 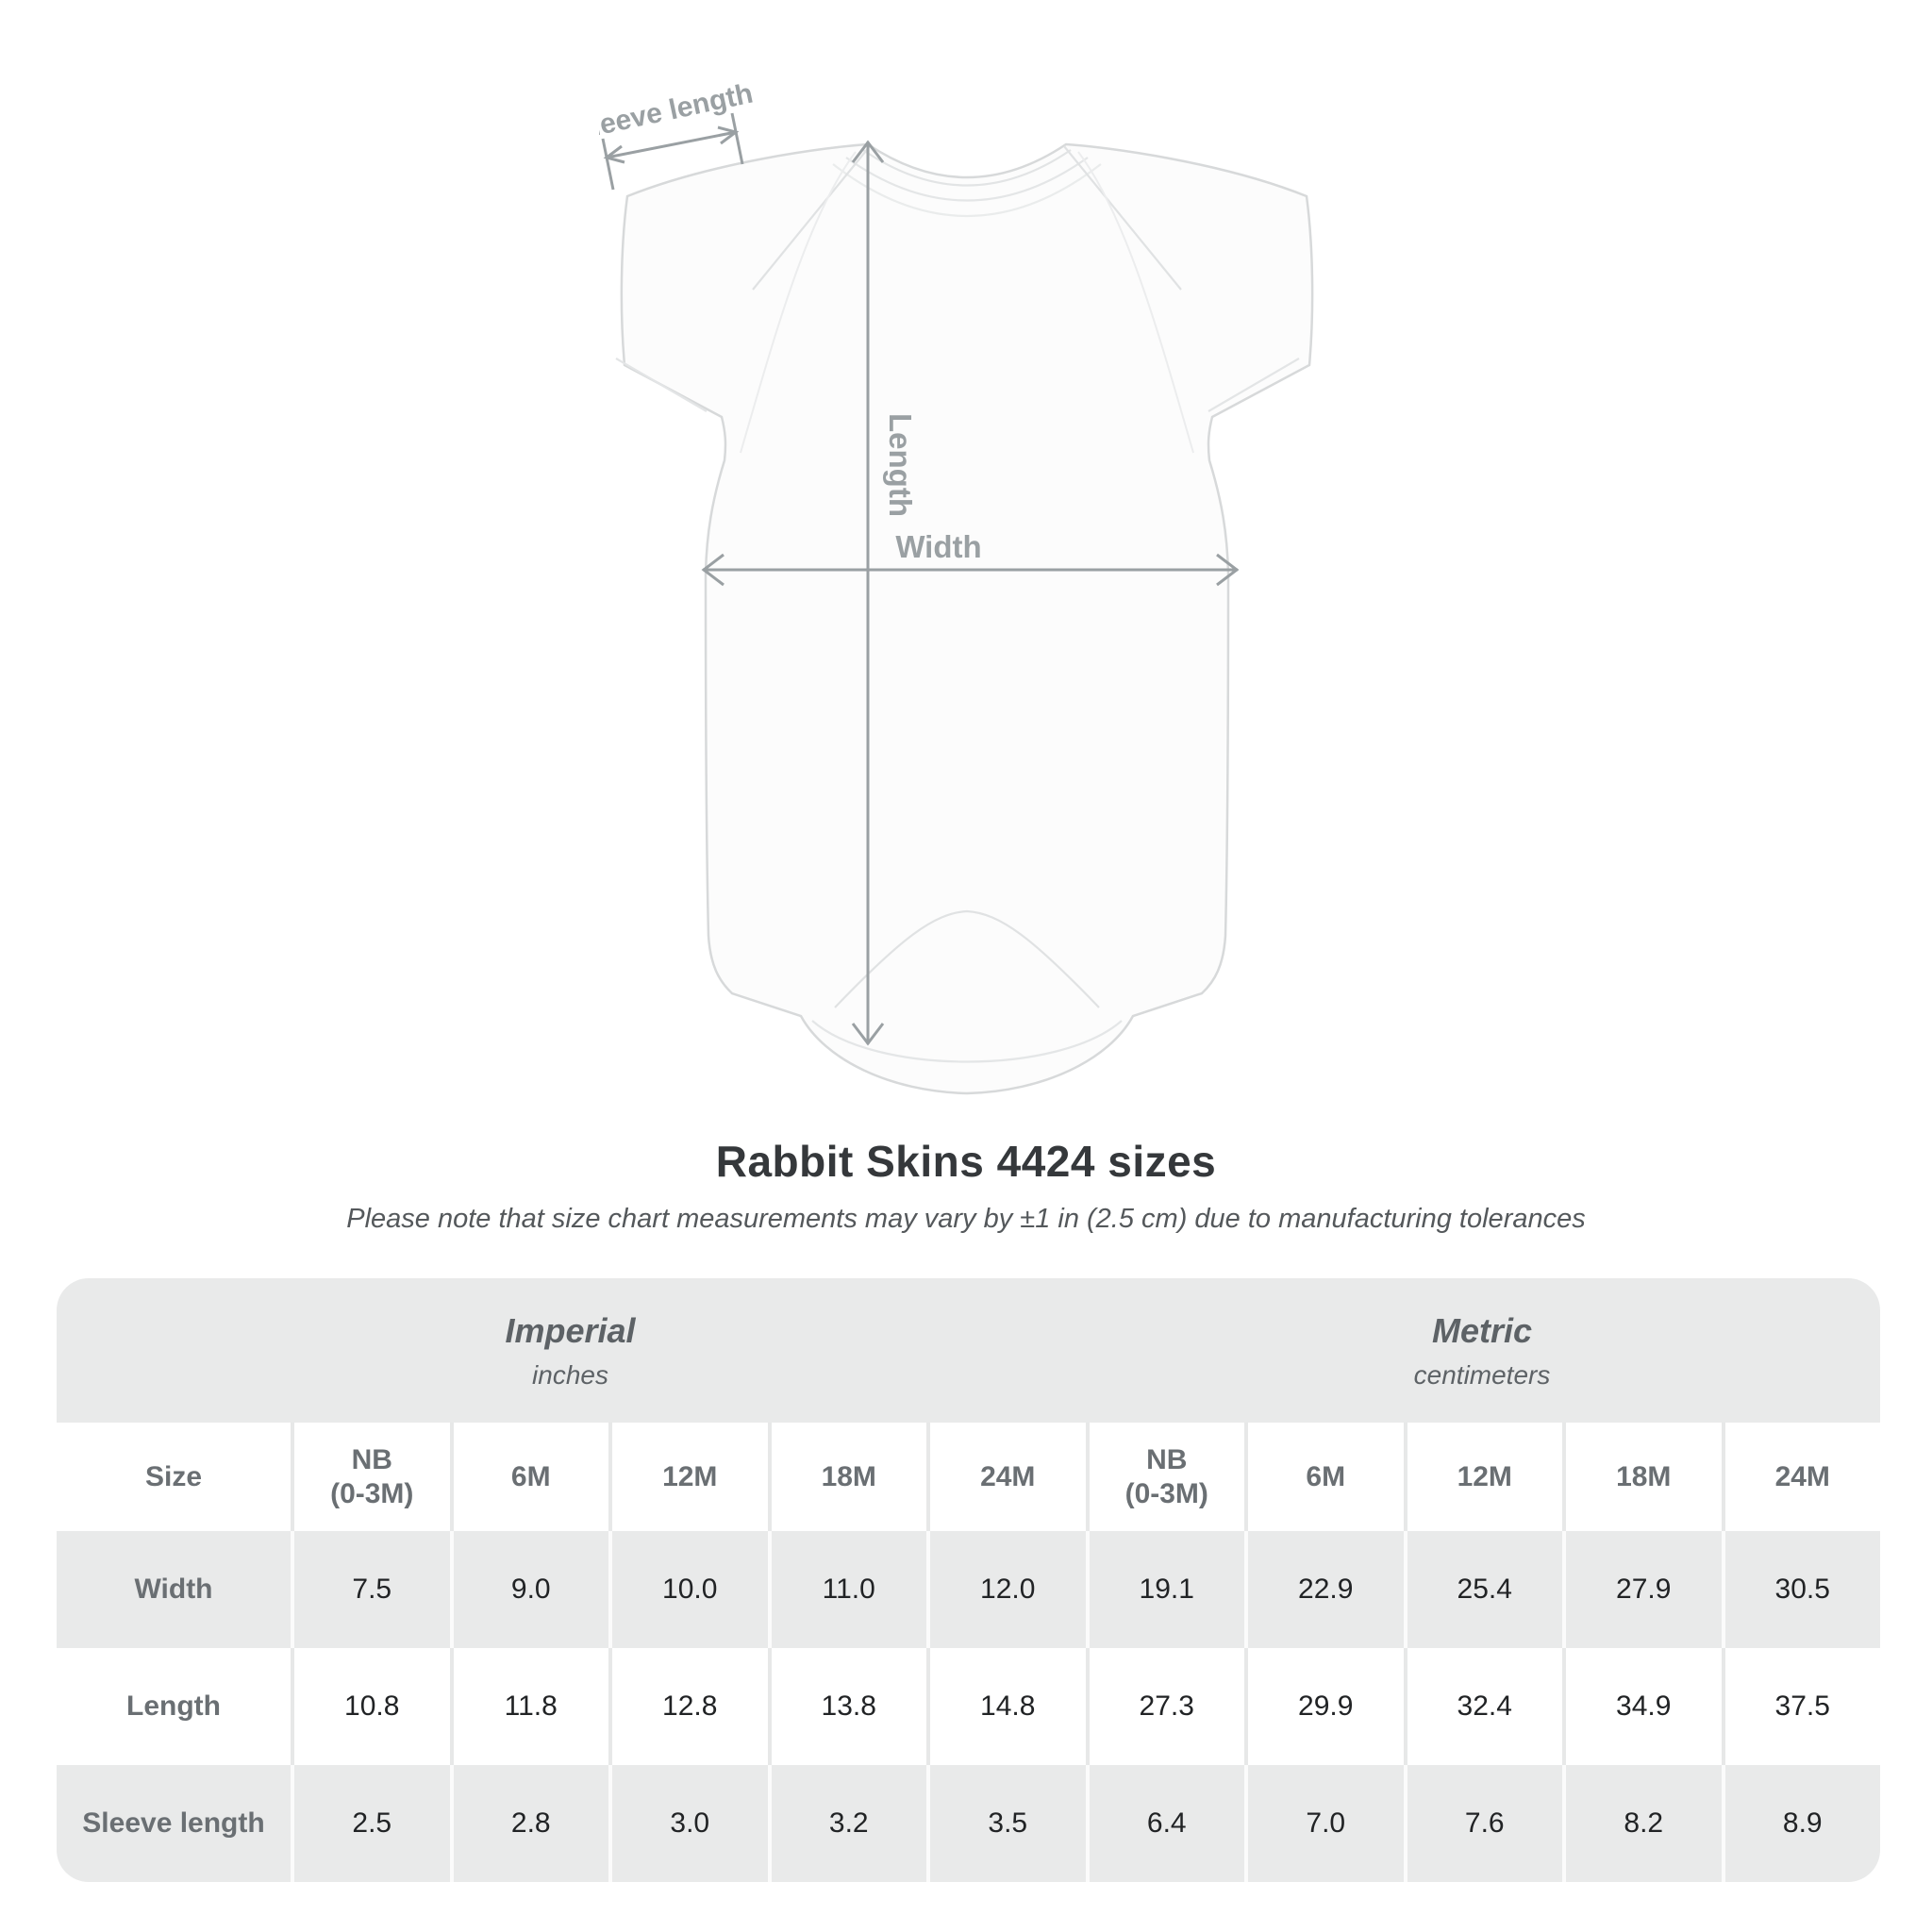 I want to click on value-cell: 6.4, so click(x=1165, y=1824).